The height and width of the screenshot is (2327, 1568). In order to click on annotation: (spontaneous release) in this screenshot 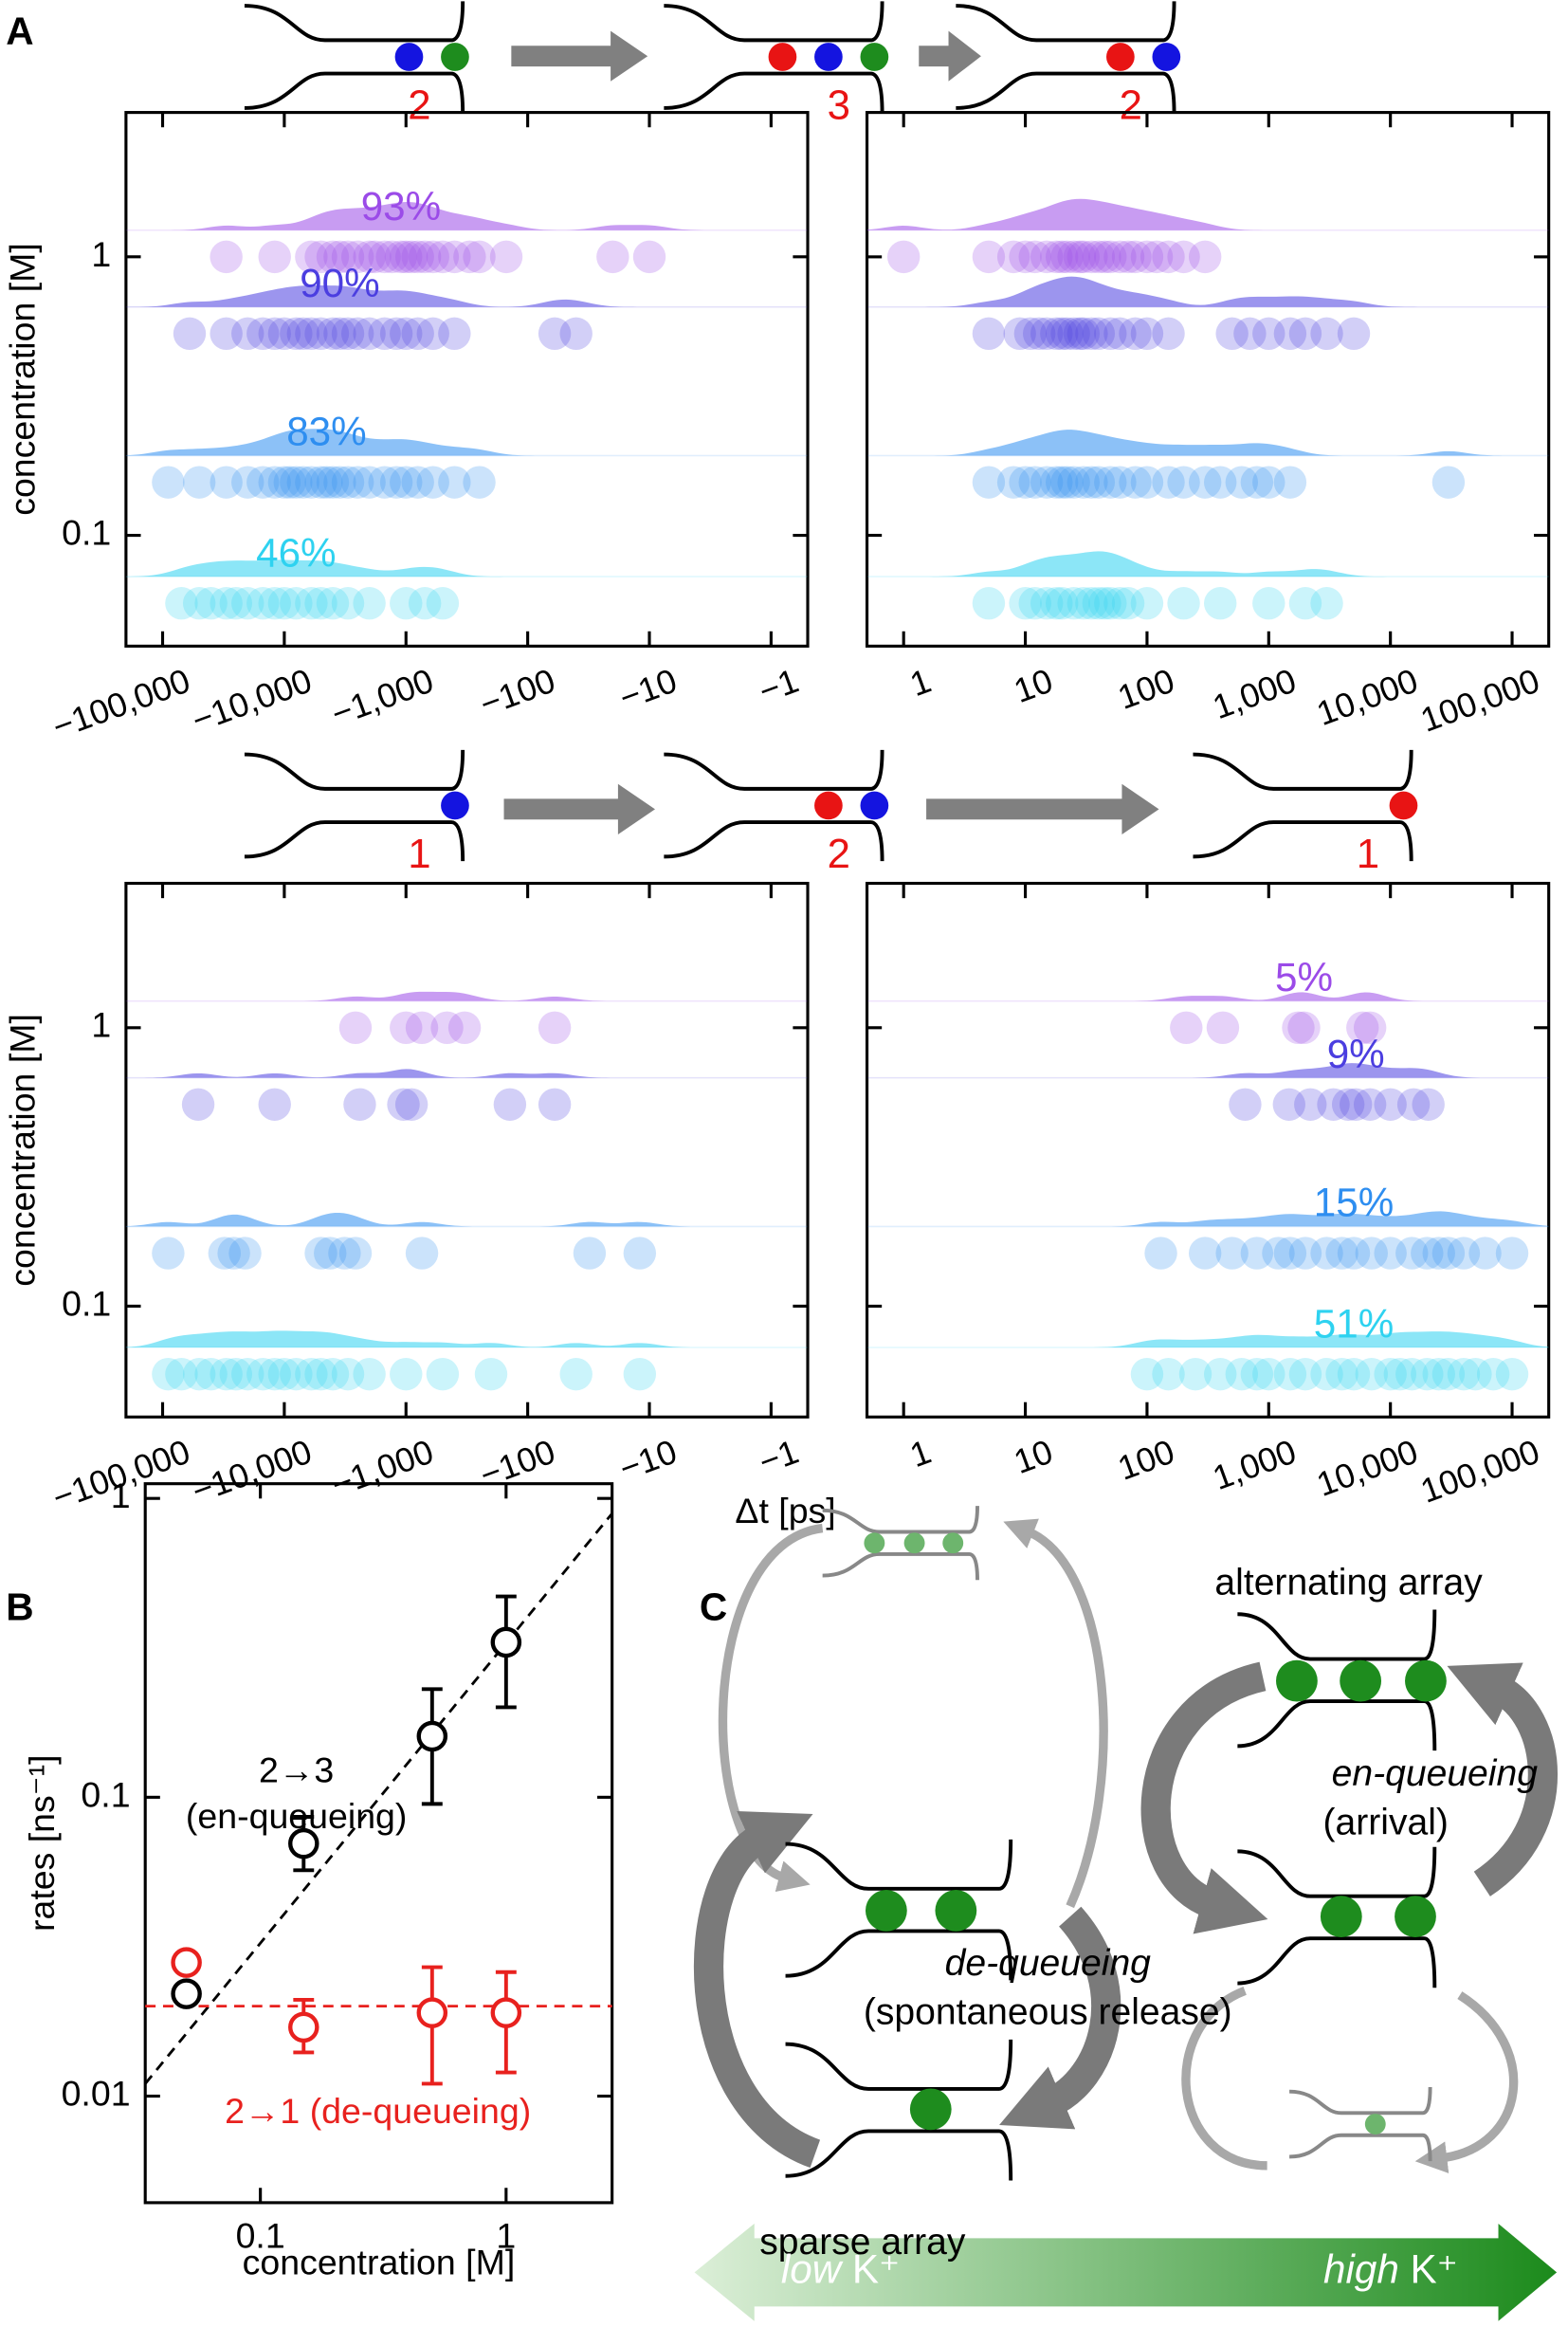, I will do `click(1048, 2012)`.